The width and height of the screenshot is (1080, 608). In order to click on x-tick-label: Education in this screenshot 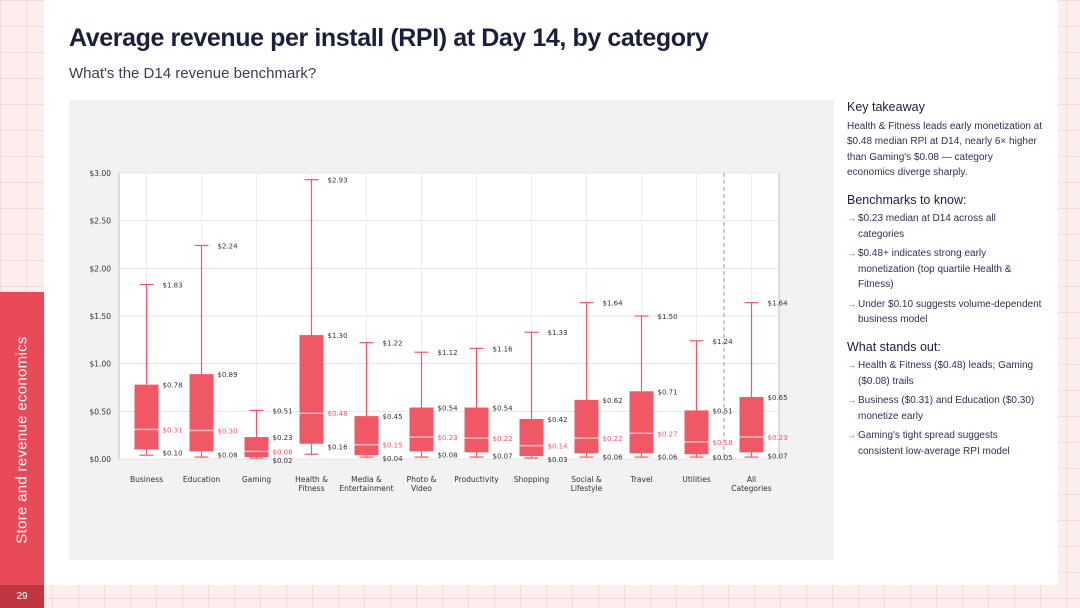, I will do `click(202, 479)`.